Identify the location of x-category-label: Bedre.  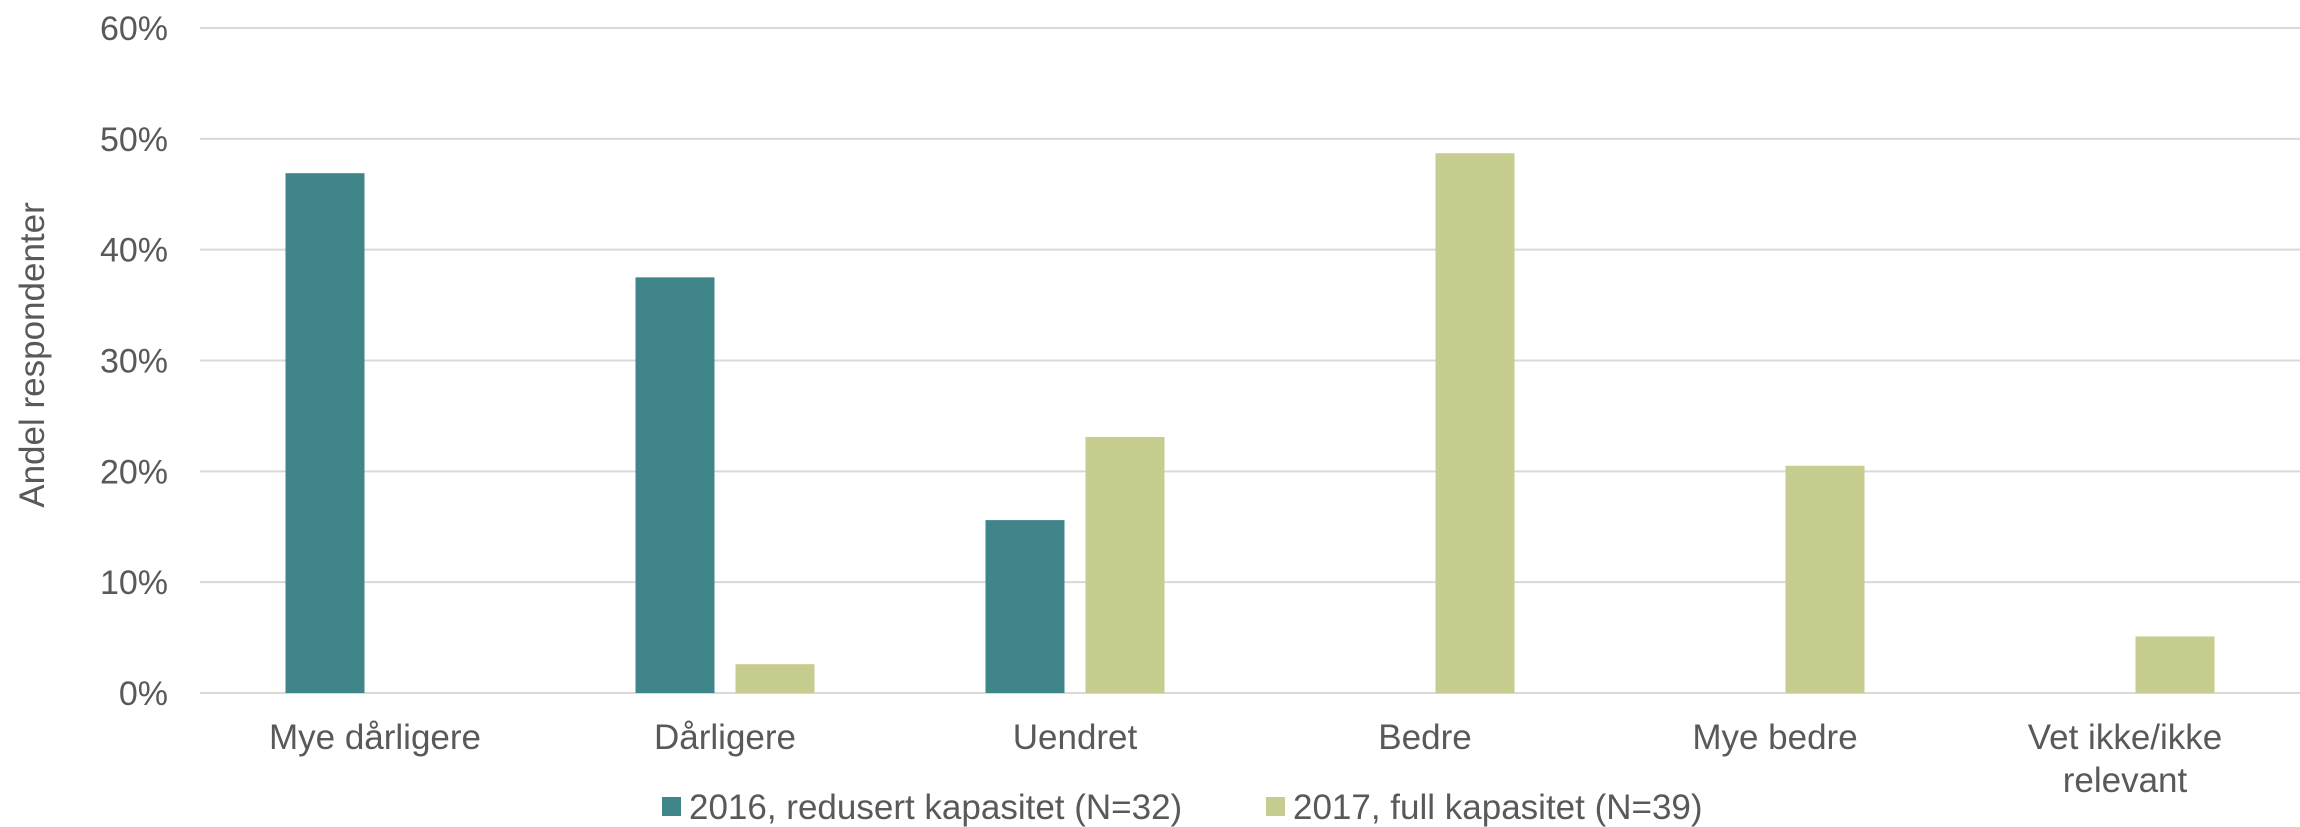
(1424, 737).